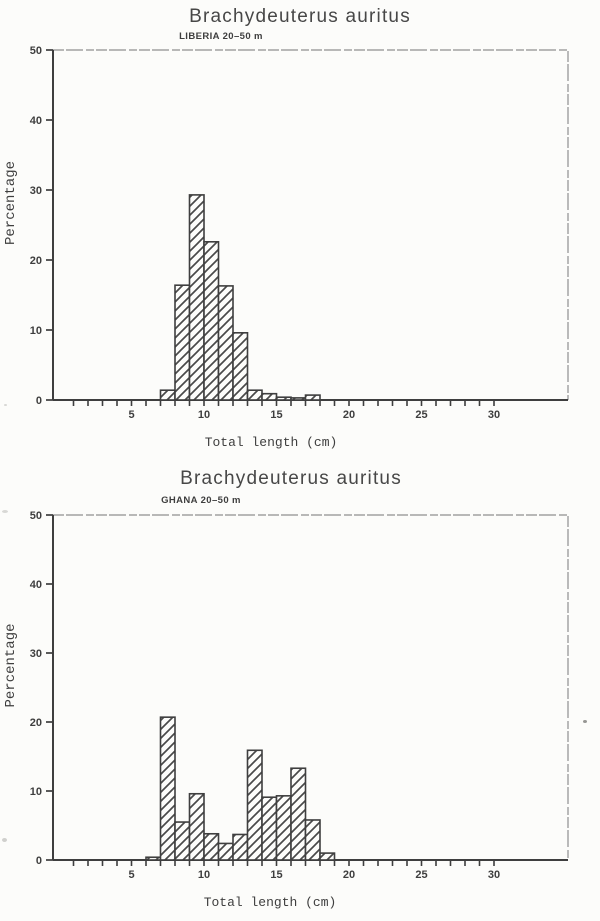 The image size is (600, 921). Describe the element at coordinates (221, 36) in the screenshot. I see `chart-subtitle: LIBERIA 20–50 m` at that location.